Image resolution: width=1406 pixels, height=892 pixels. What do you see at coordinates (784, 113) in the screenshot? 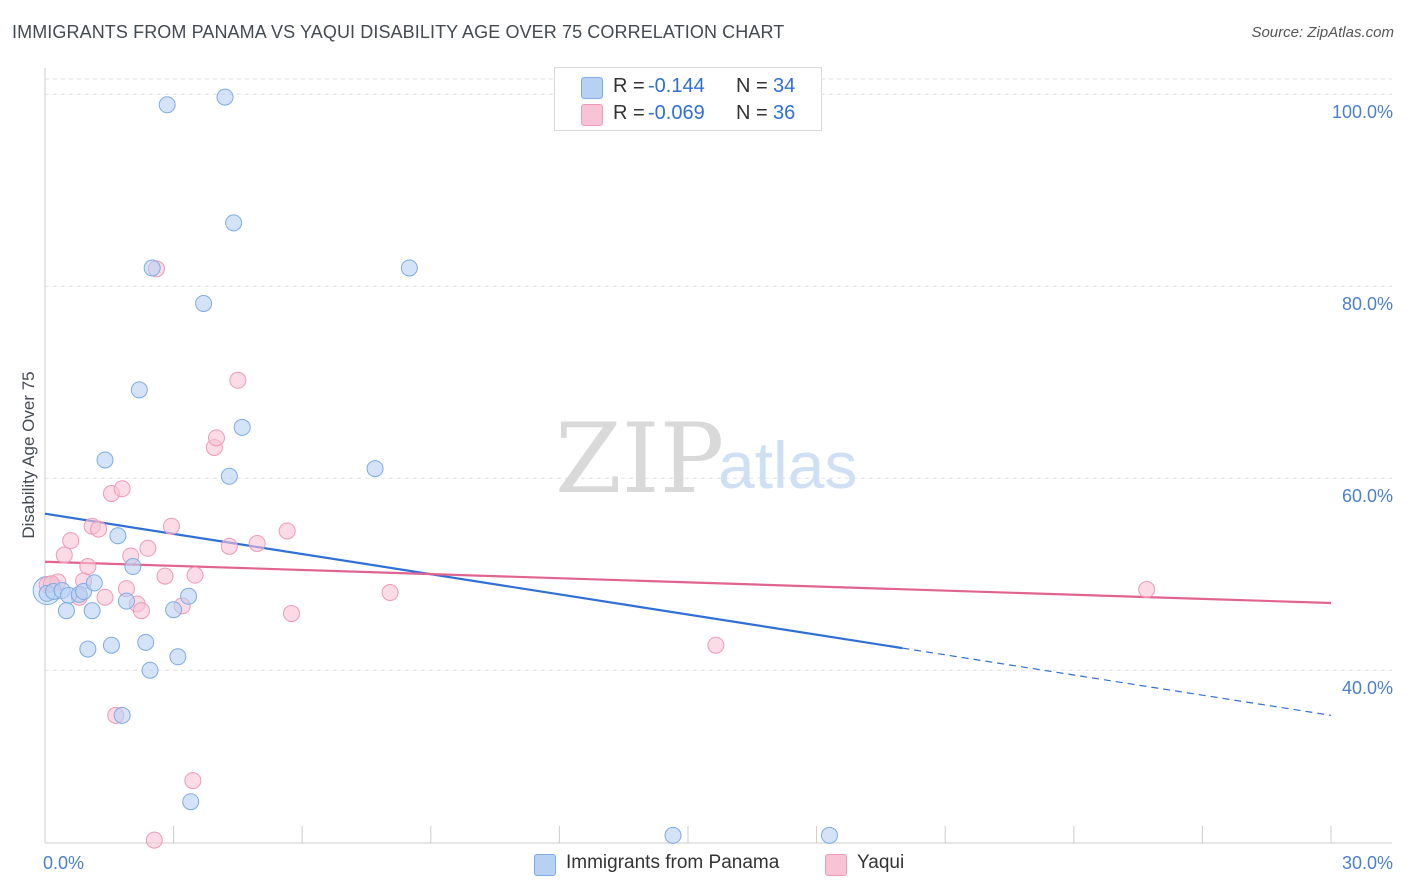
I see `yaqui-n-value: 36` at bounding box center [784, 113].